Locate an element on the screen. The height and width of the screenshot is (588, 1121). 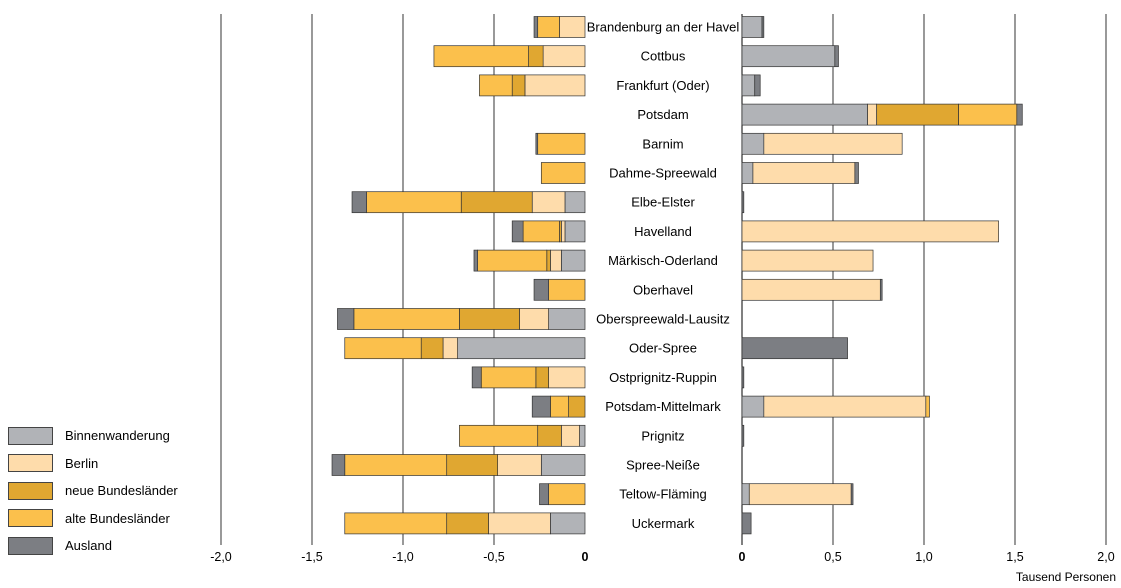
x-tick-label: 1,0 is located at coordinates (923, 557).